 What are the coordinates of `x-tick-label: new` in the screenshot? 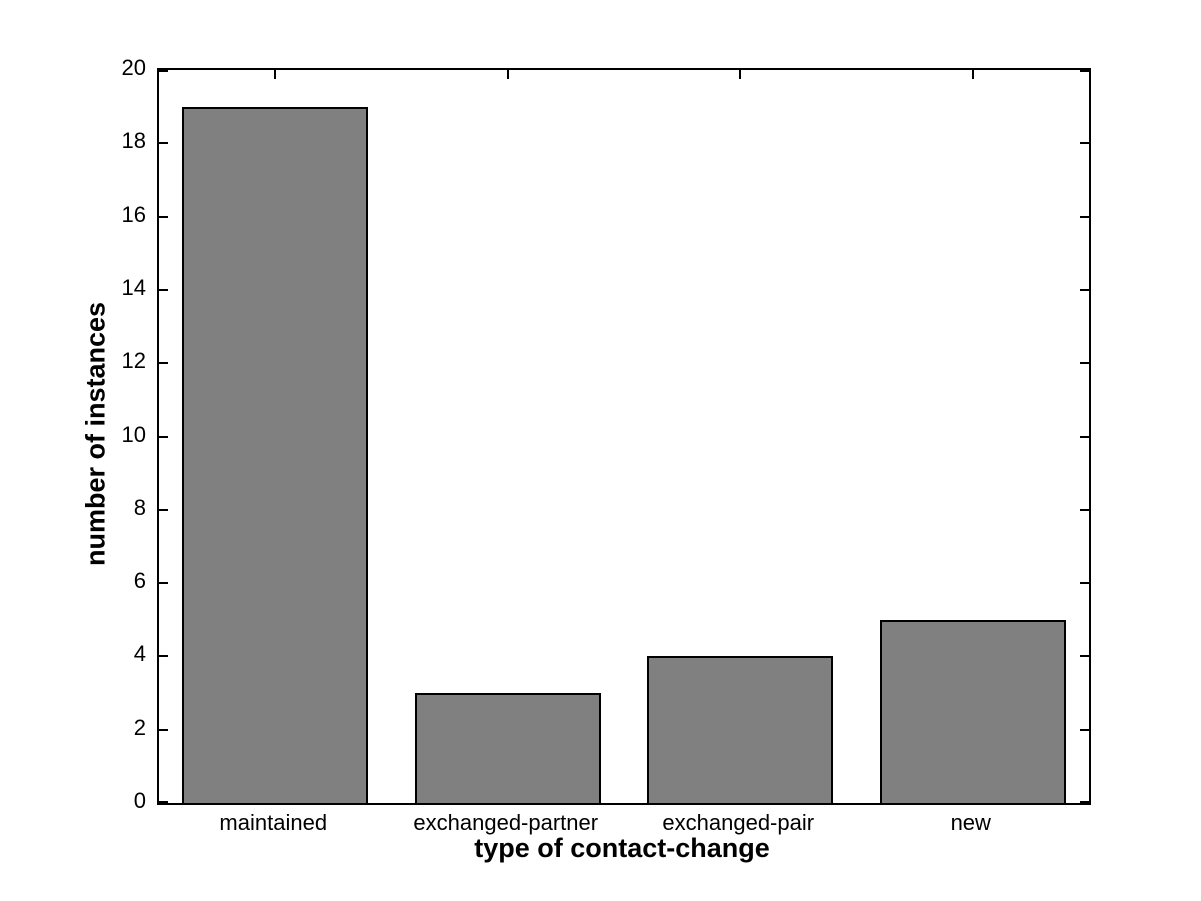 It's located at (970, 822).